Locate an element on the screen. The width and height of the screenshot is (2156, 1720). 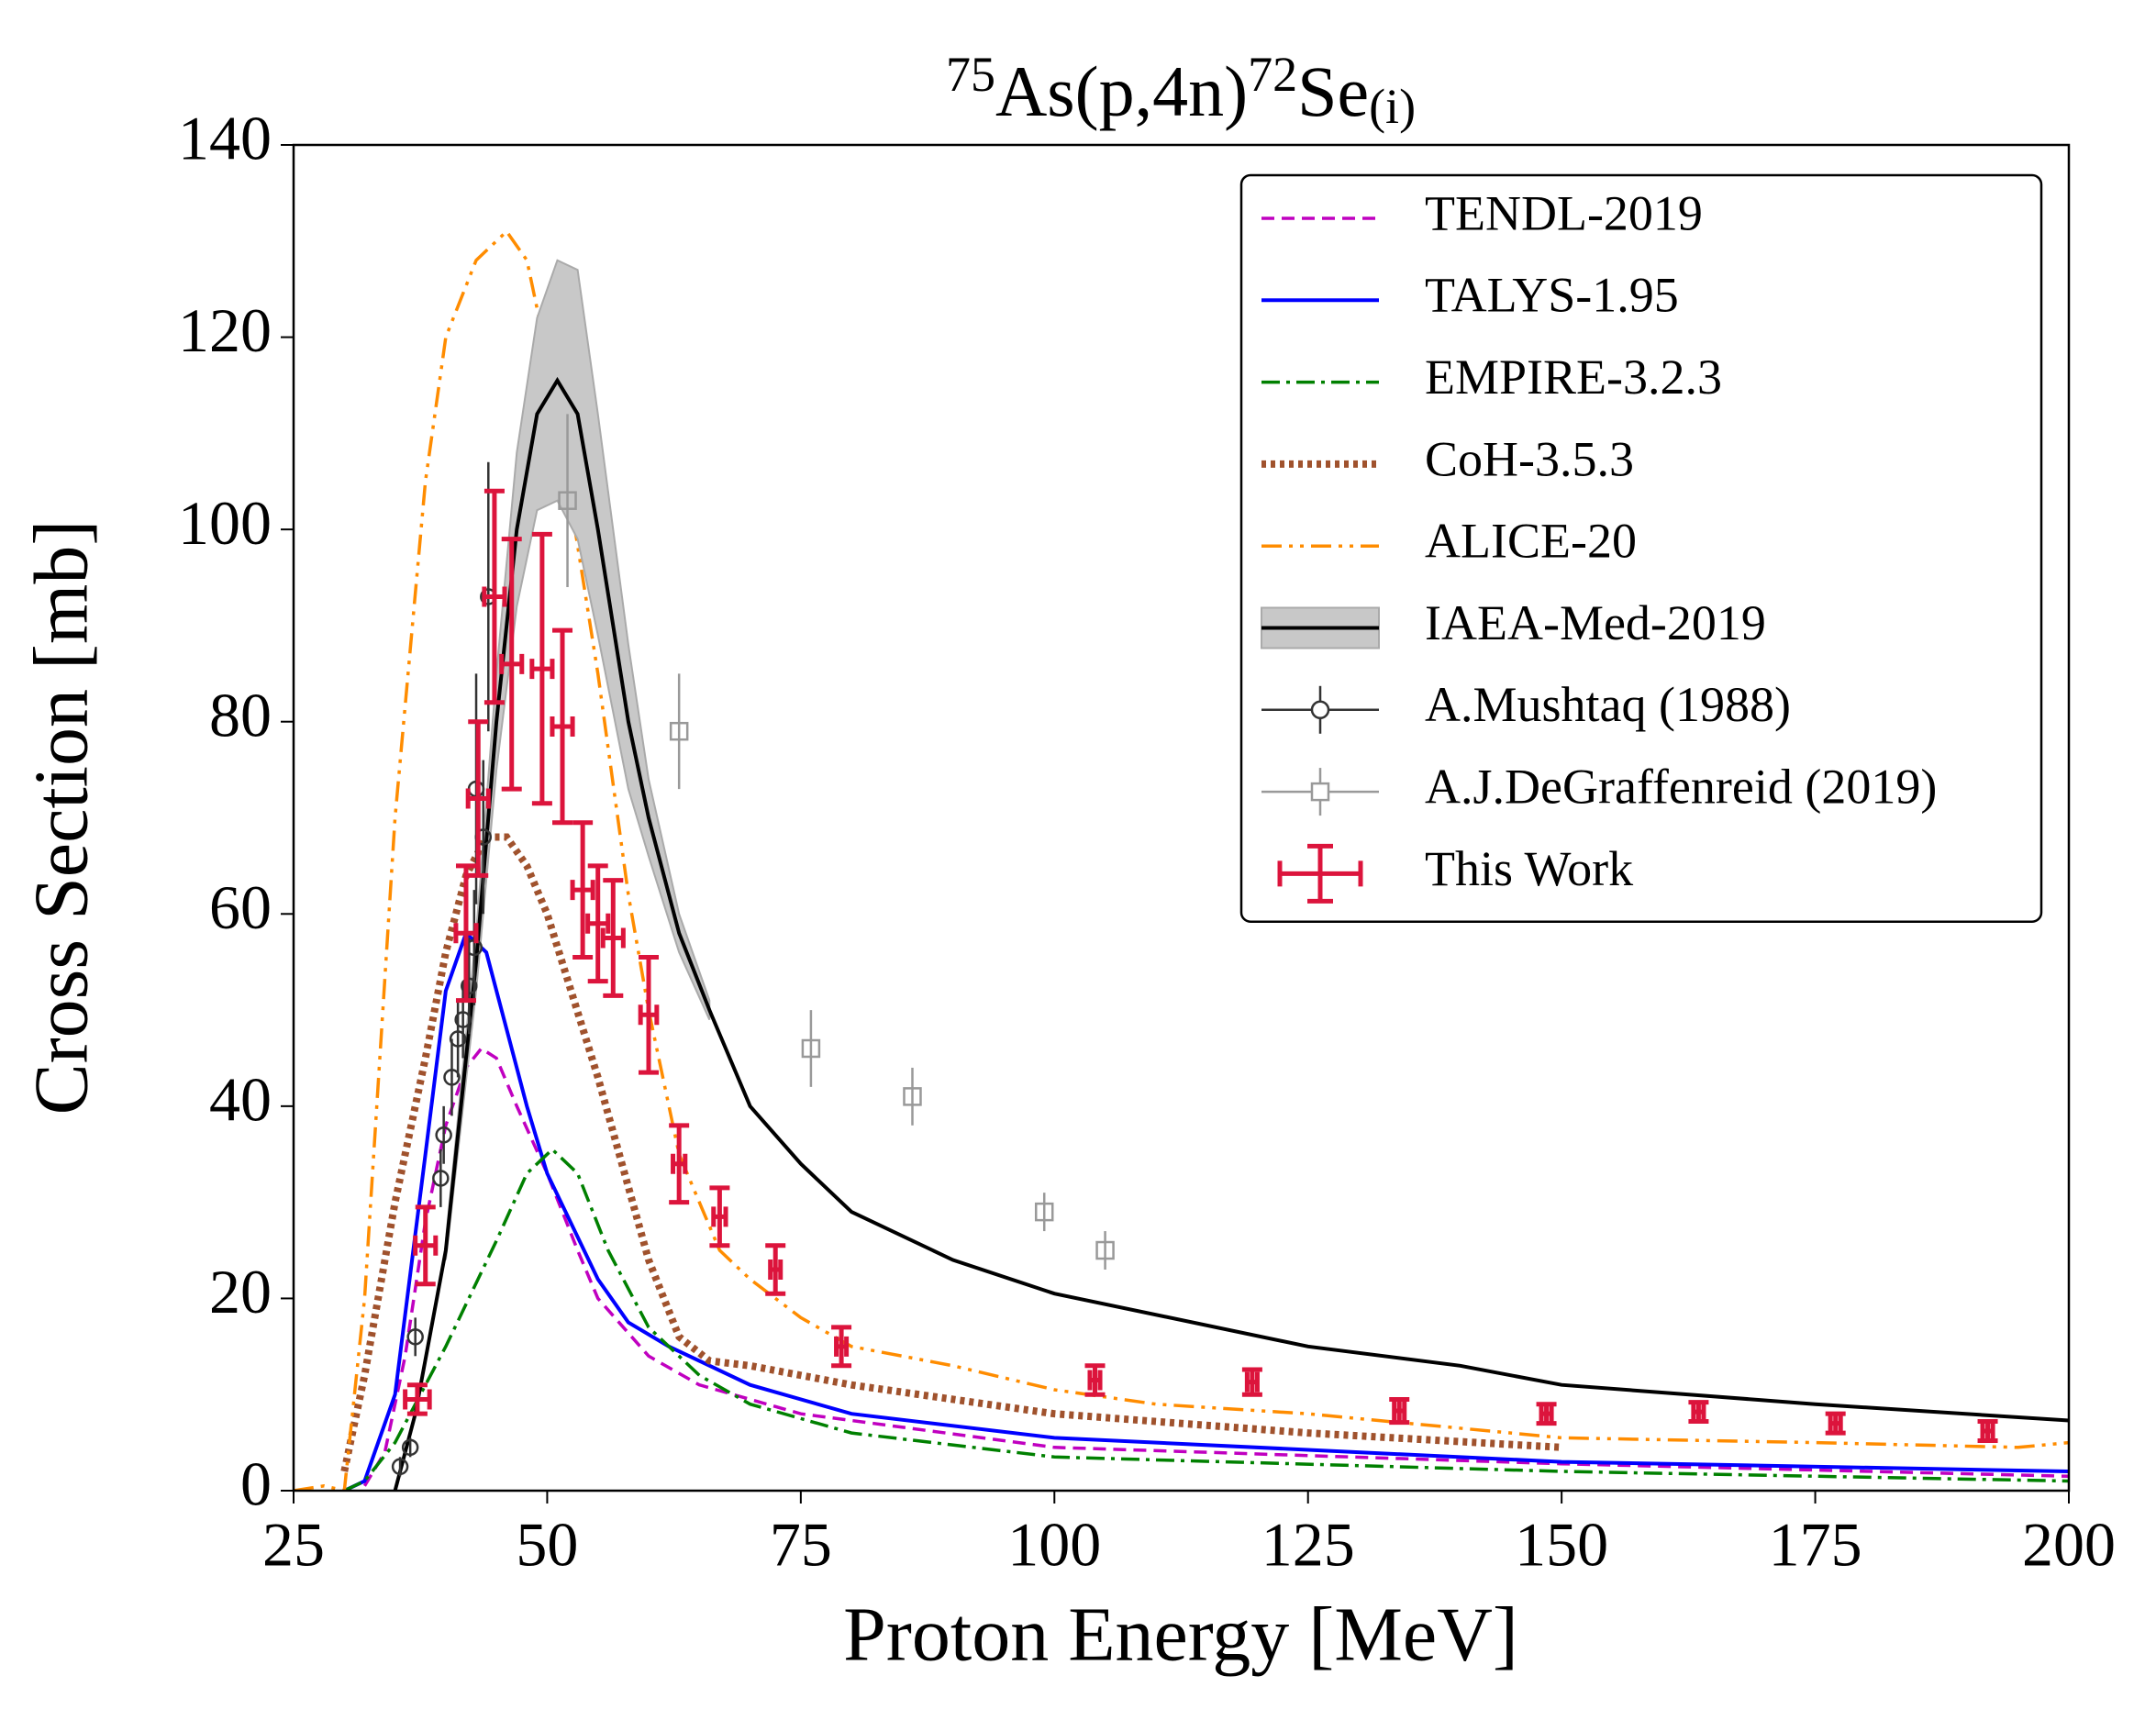
x-axis-label: Proton Energy [MeV] is located at coordinates (1181, 1634).